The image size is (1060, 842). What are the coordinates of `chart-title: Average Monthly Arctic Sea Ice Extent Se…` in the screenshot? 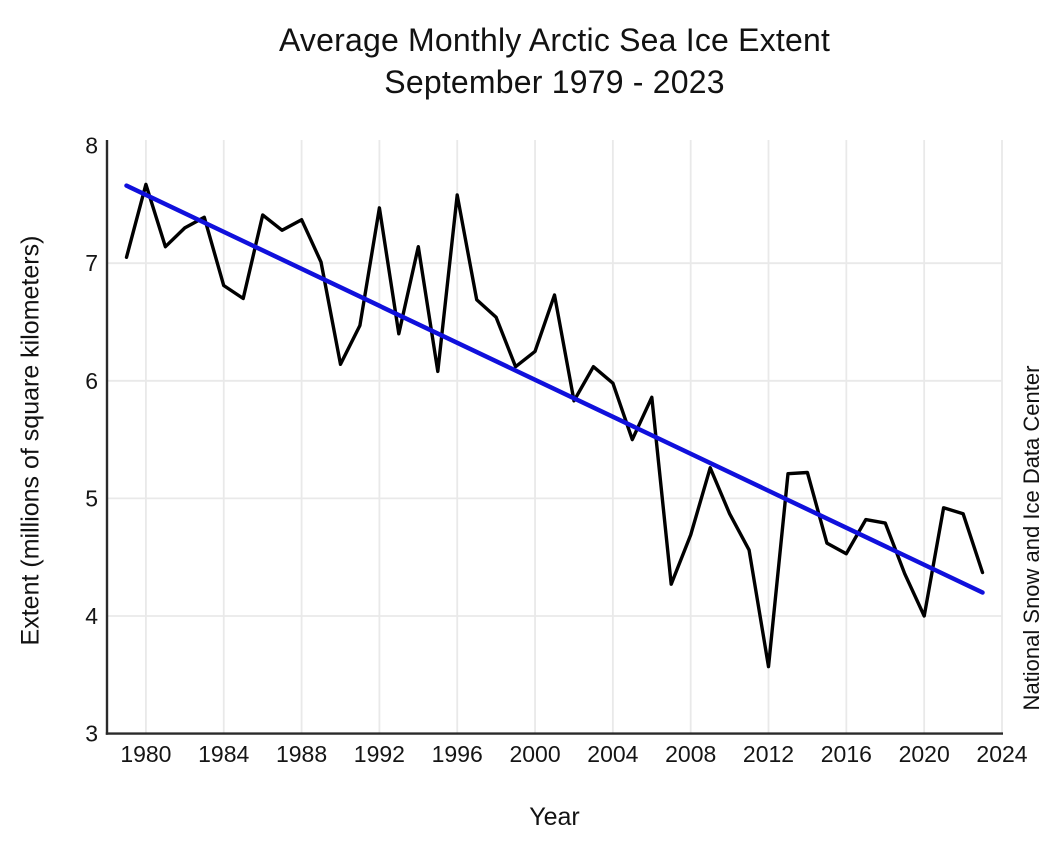 It's located at (554, 61).